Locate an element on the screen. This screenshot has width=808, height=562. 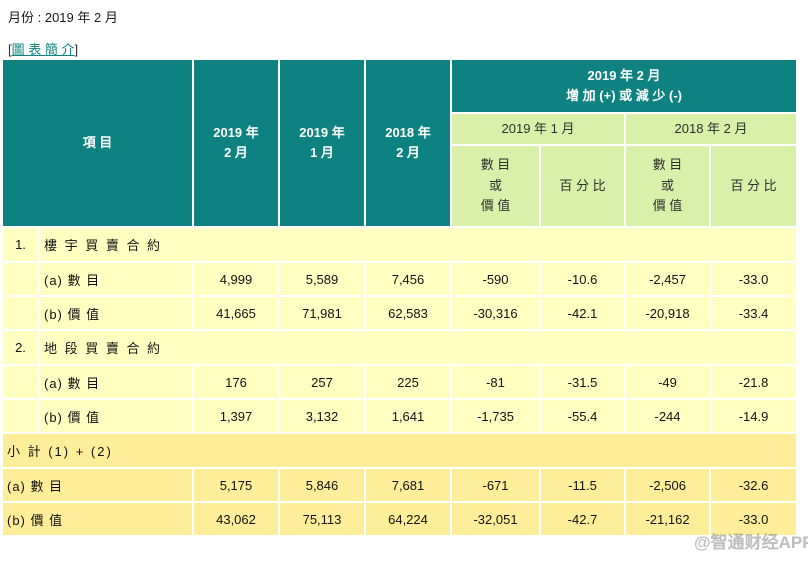
chart-intro-link: 圖 表 簡 介 is located at coordinates (43, 49).